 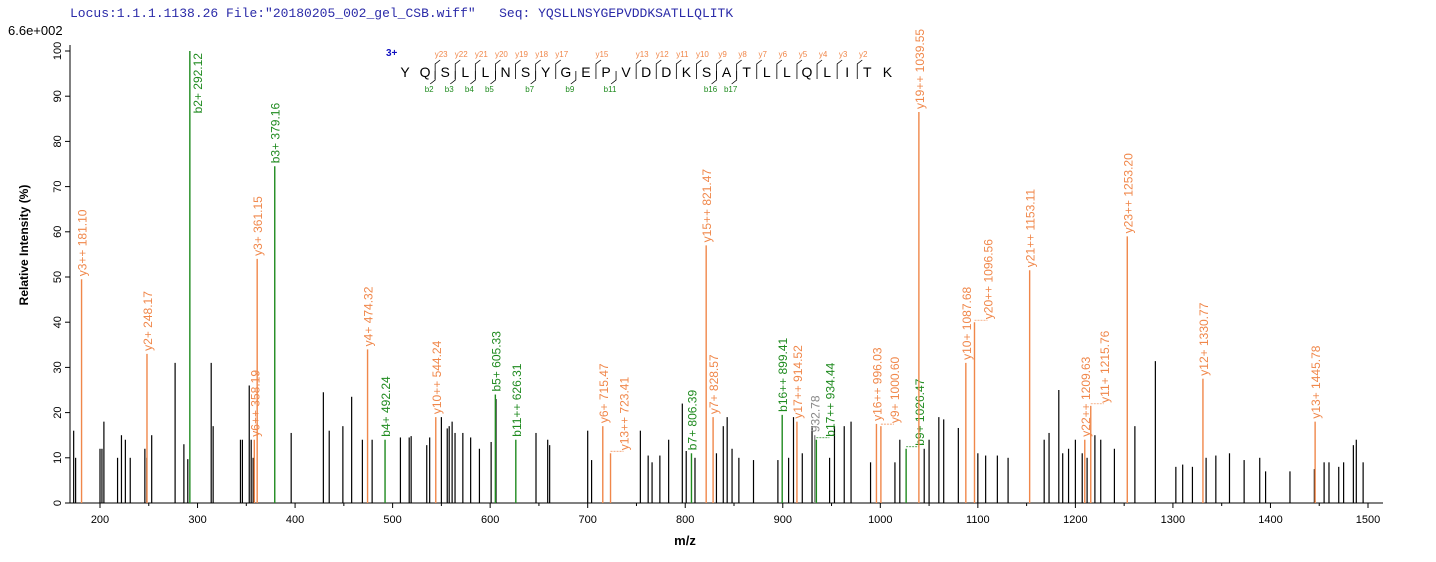 What do you see at coordinates (565, 72) in the screenshot?
I see `residue: G` at bounding box center [565, 72].